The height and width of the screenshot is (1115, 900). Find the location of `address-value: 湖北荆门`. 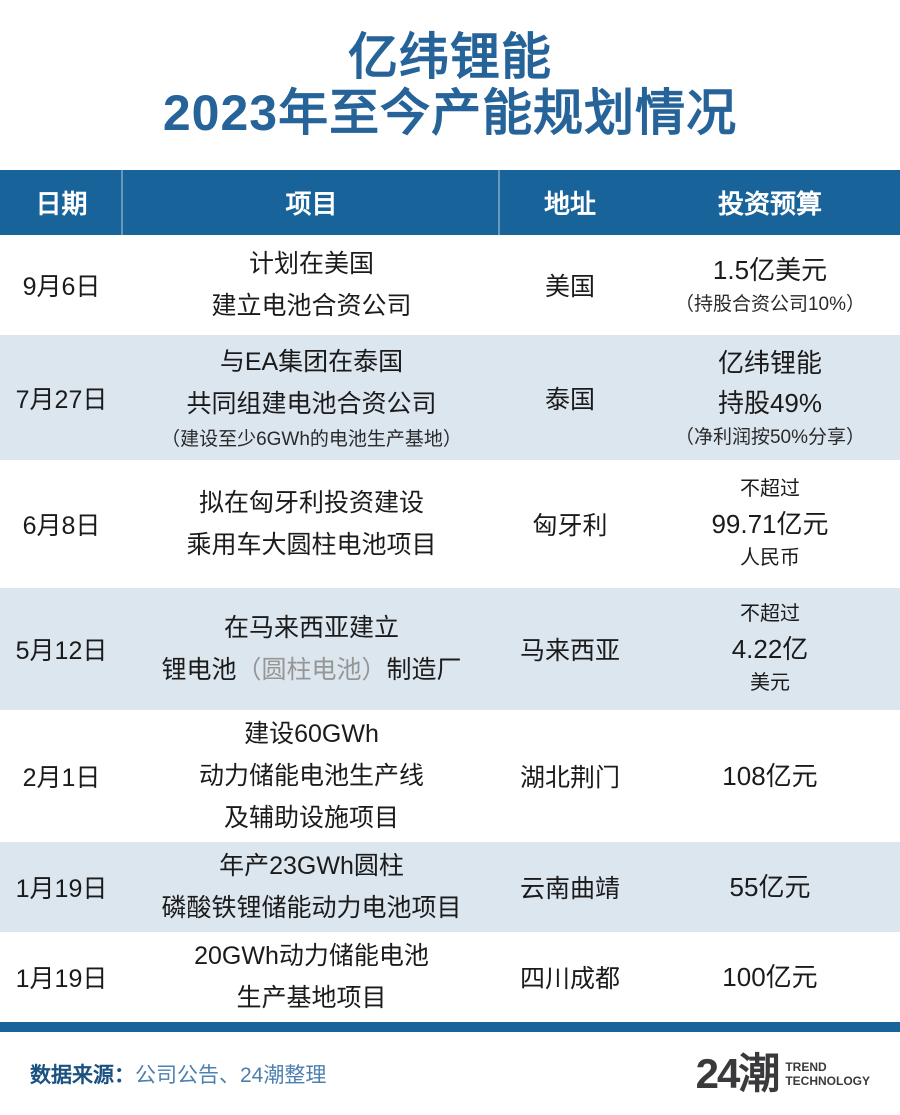

address-value: 湖北荆门 is located at coordinates (569, 778).